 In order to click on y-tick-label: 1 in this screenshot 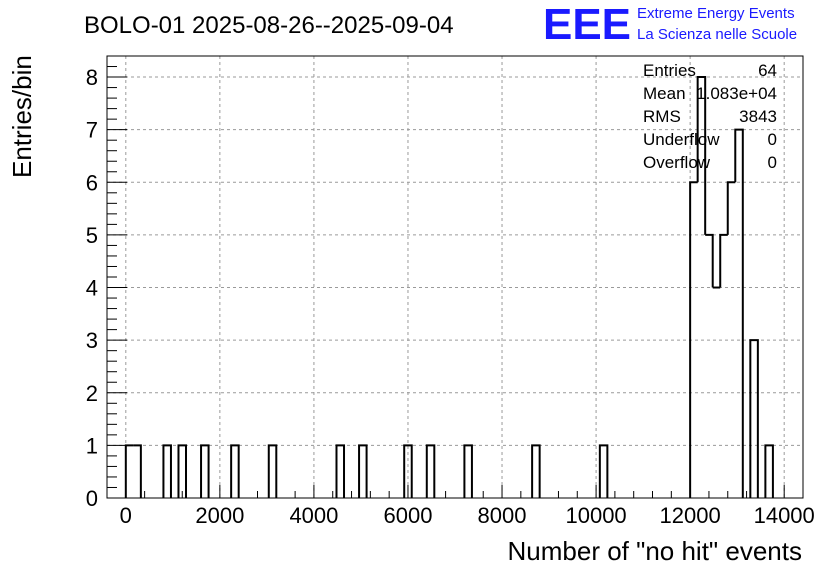, I will do `click(92, 445)`.